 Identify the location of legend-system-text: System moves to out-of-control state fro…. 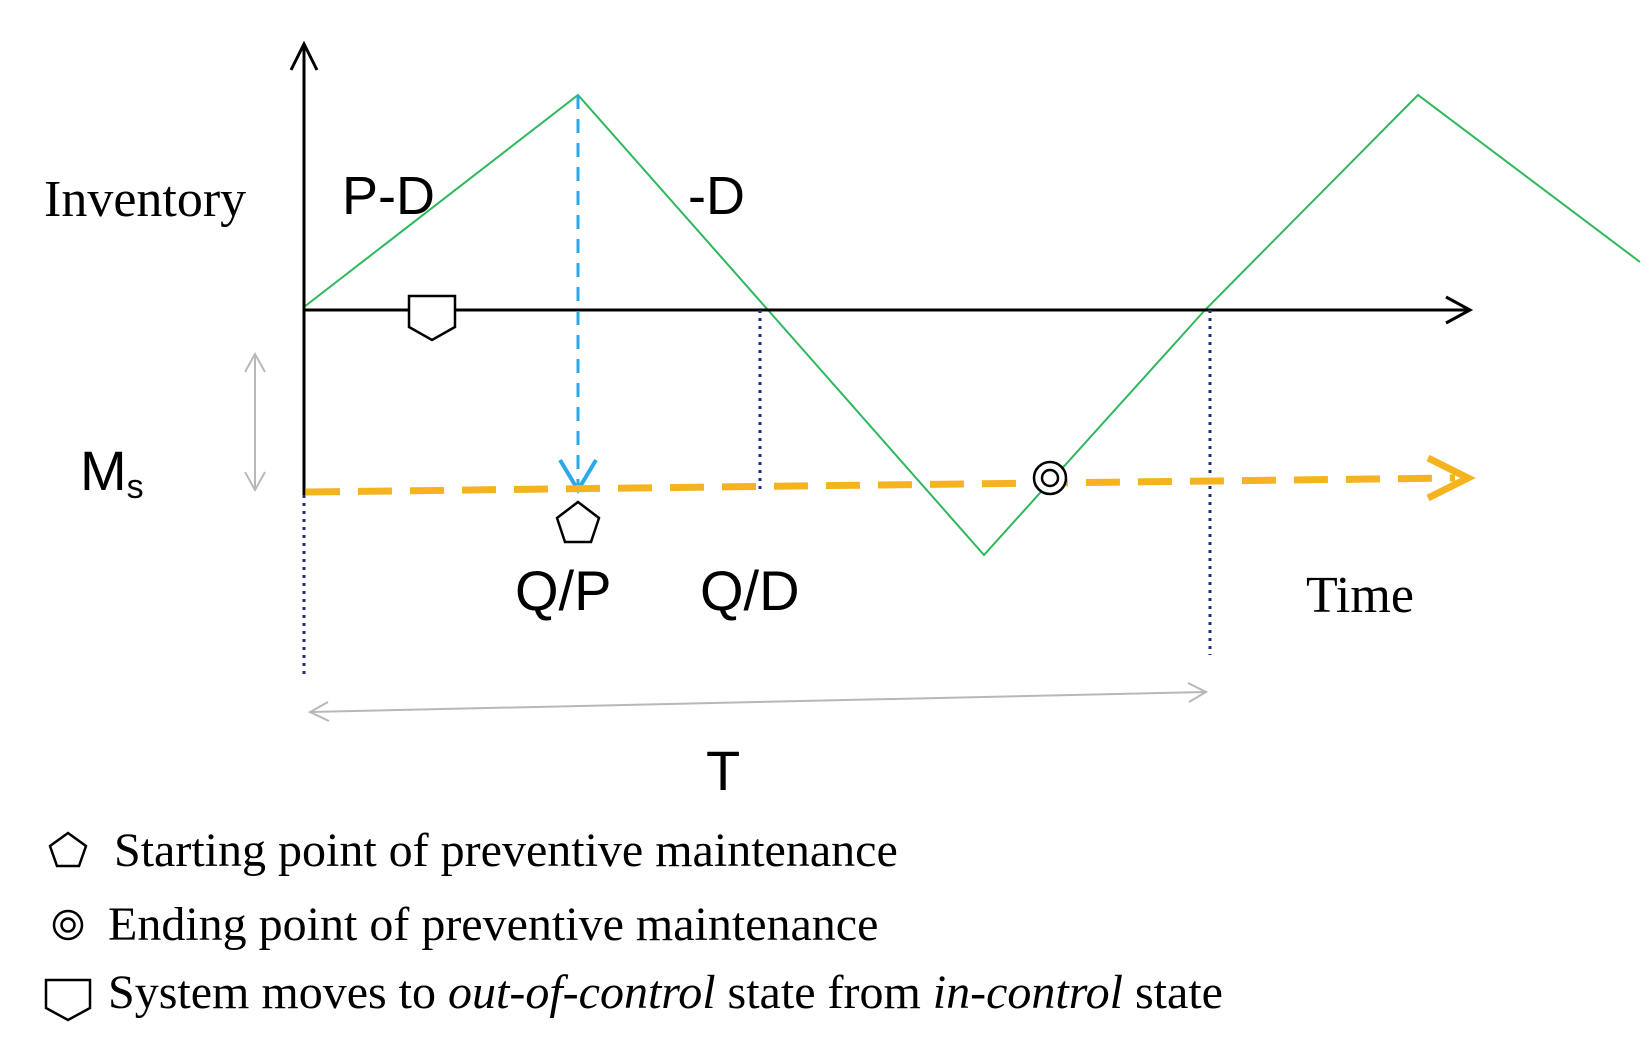
(665, 992).